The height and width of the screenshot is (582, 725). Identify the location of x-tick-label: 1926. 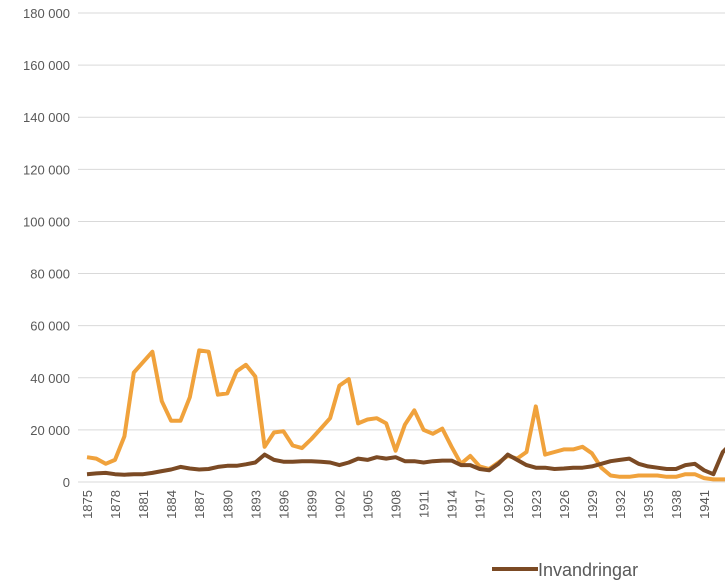
(564, 504).